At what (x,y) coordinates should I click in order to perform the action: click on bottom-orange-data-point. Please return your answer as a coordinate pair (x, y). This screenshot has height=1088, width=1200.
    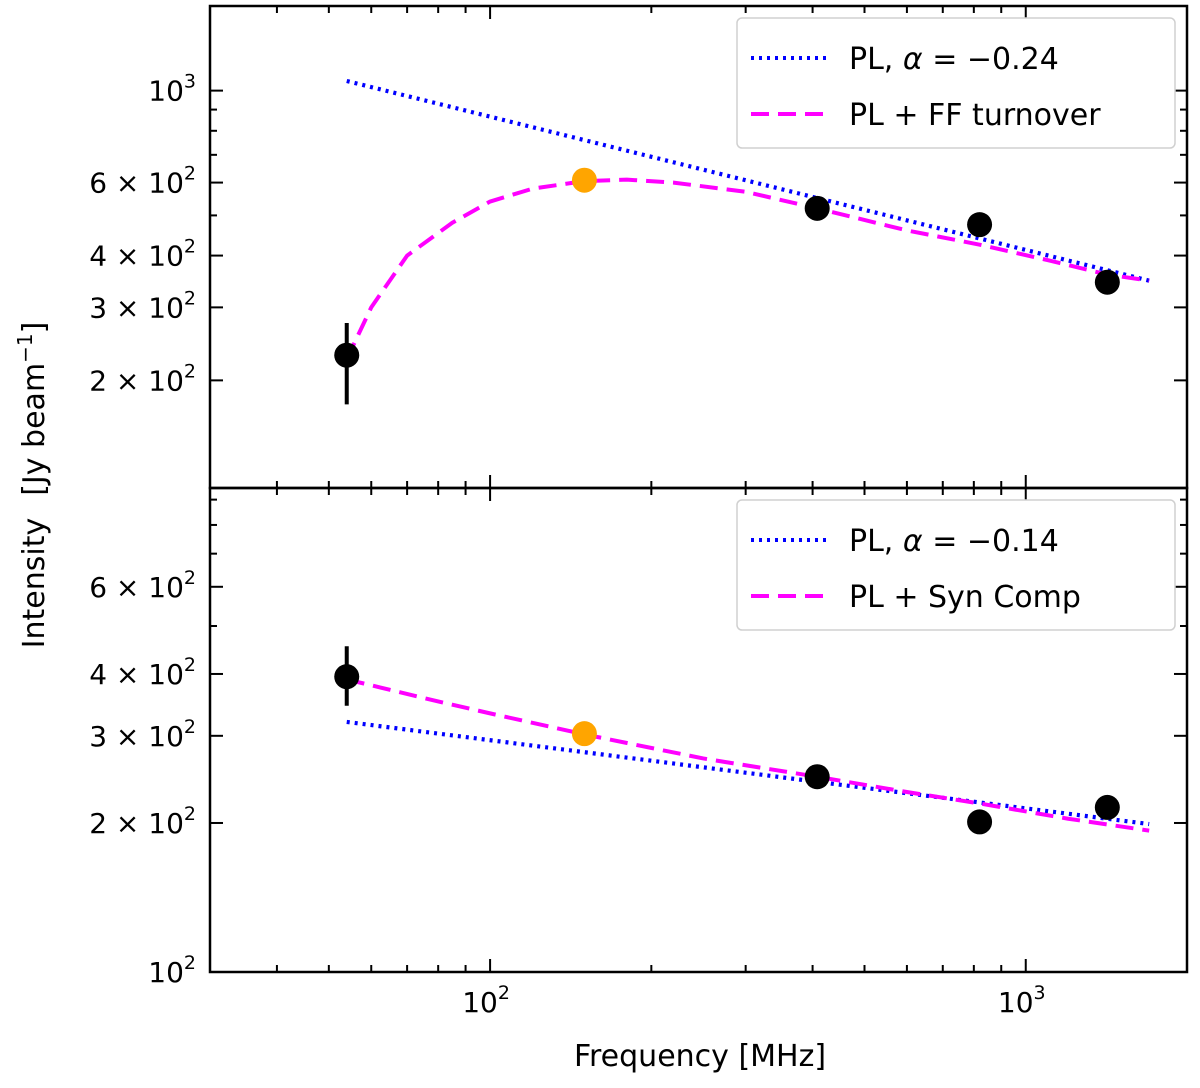
    Looking at the image, I should click on (584, 734).